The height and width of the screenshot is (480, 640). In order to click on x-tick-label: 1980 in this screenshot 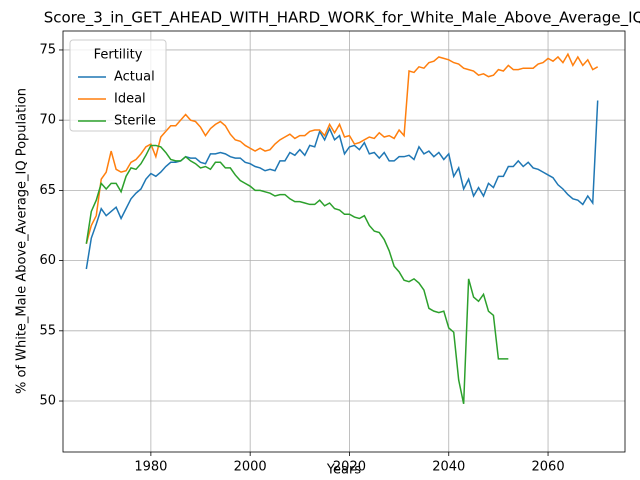, I will do `click(150, 467)`.